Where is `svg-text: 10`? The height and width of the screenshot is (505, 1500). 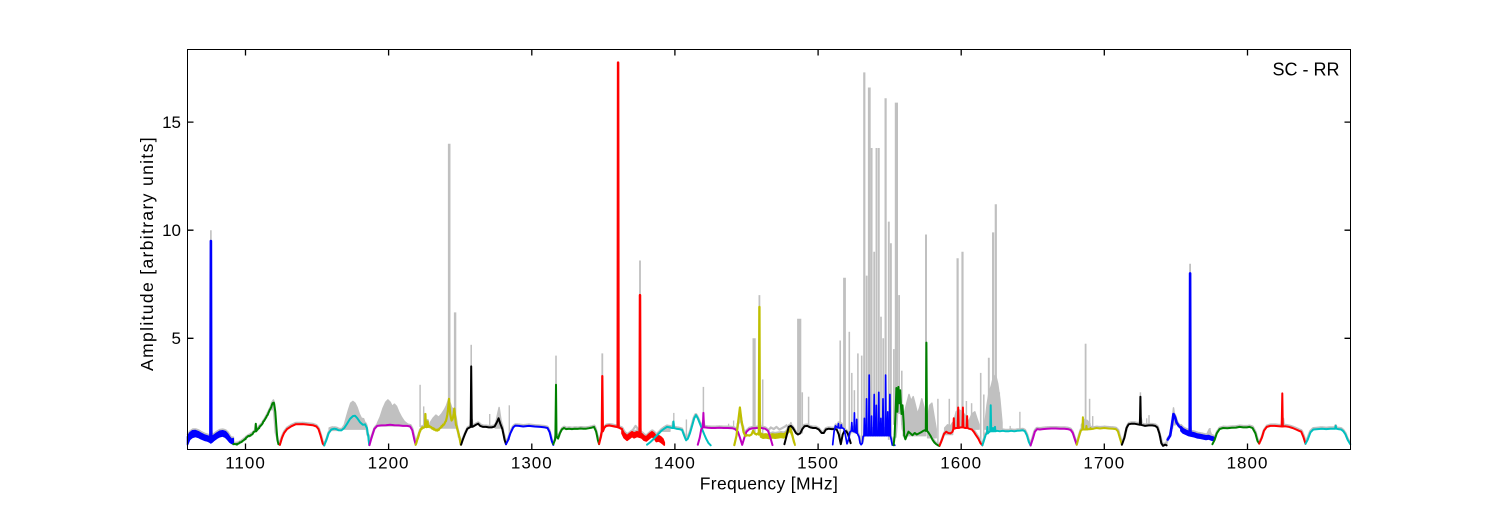 svg-text: 10 is located at coordinates (171, 230).